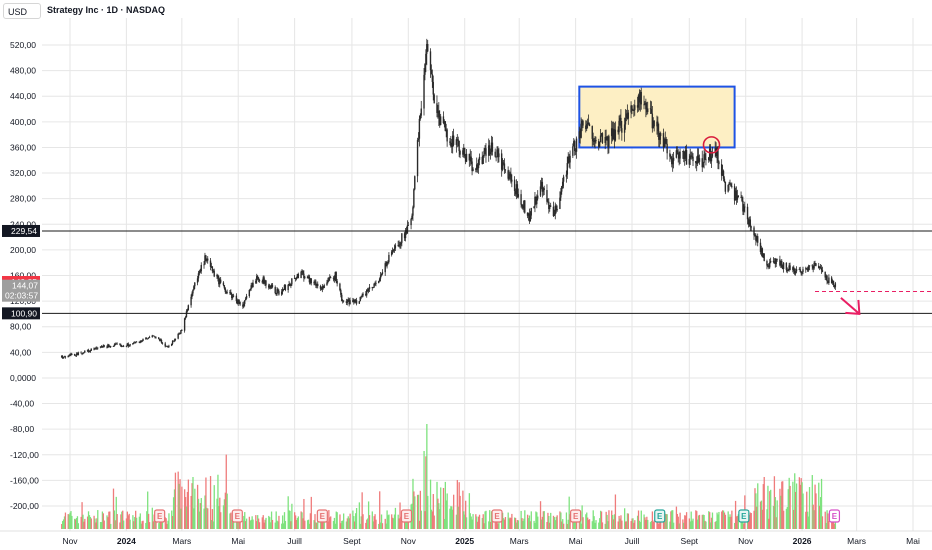  What do you see at coordinates (23, 378) in the screenshot?
I see `y-tick-label: 0,0000` at bounding box center [23, 378].